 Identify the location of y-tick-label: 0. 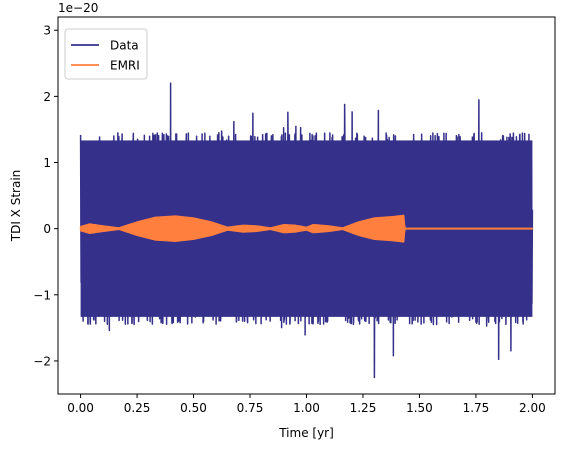
(47, 229).